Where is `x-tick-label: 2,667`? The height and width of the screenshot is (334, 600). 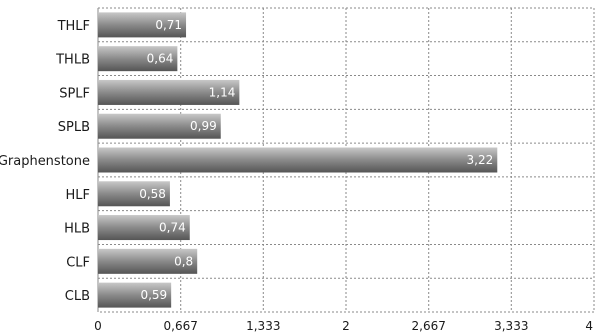
x-tick-label: 2,667 is located at coordinates (429, 326).